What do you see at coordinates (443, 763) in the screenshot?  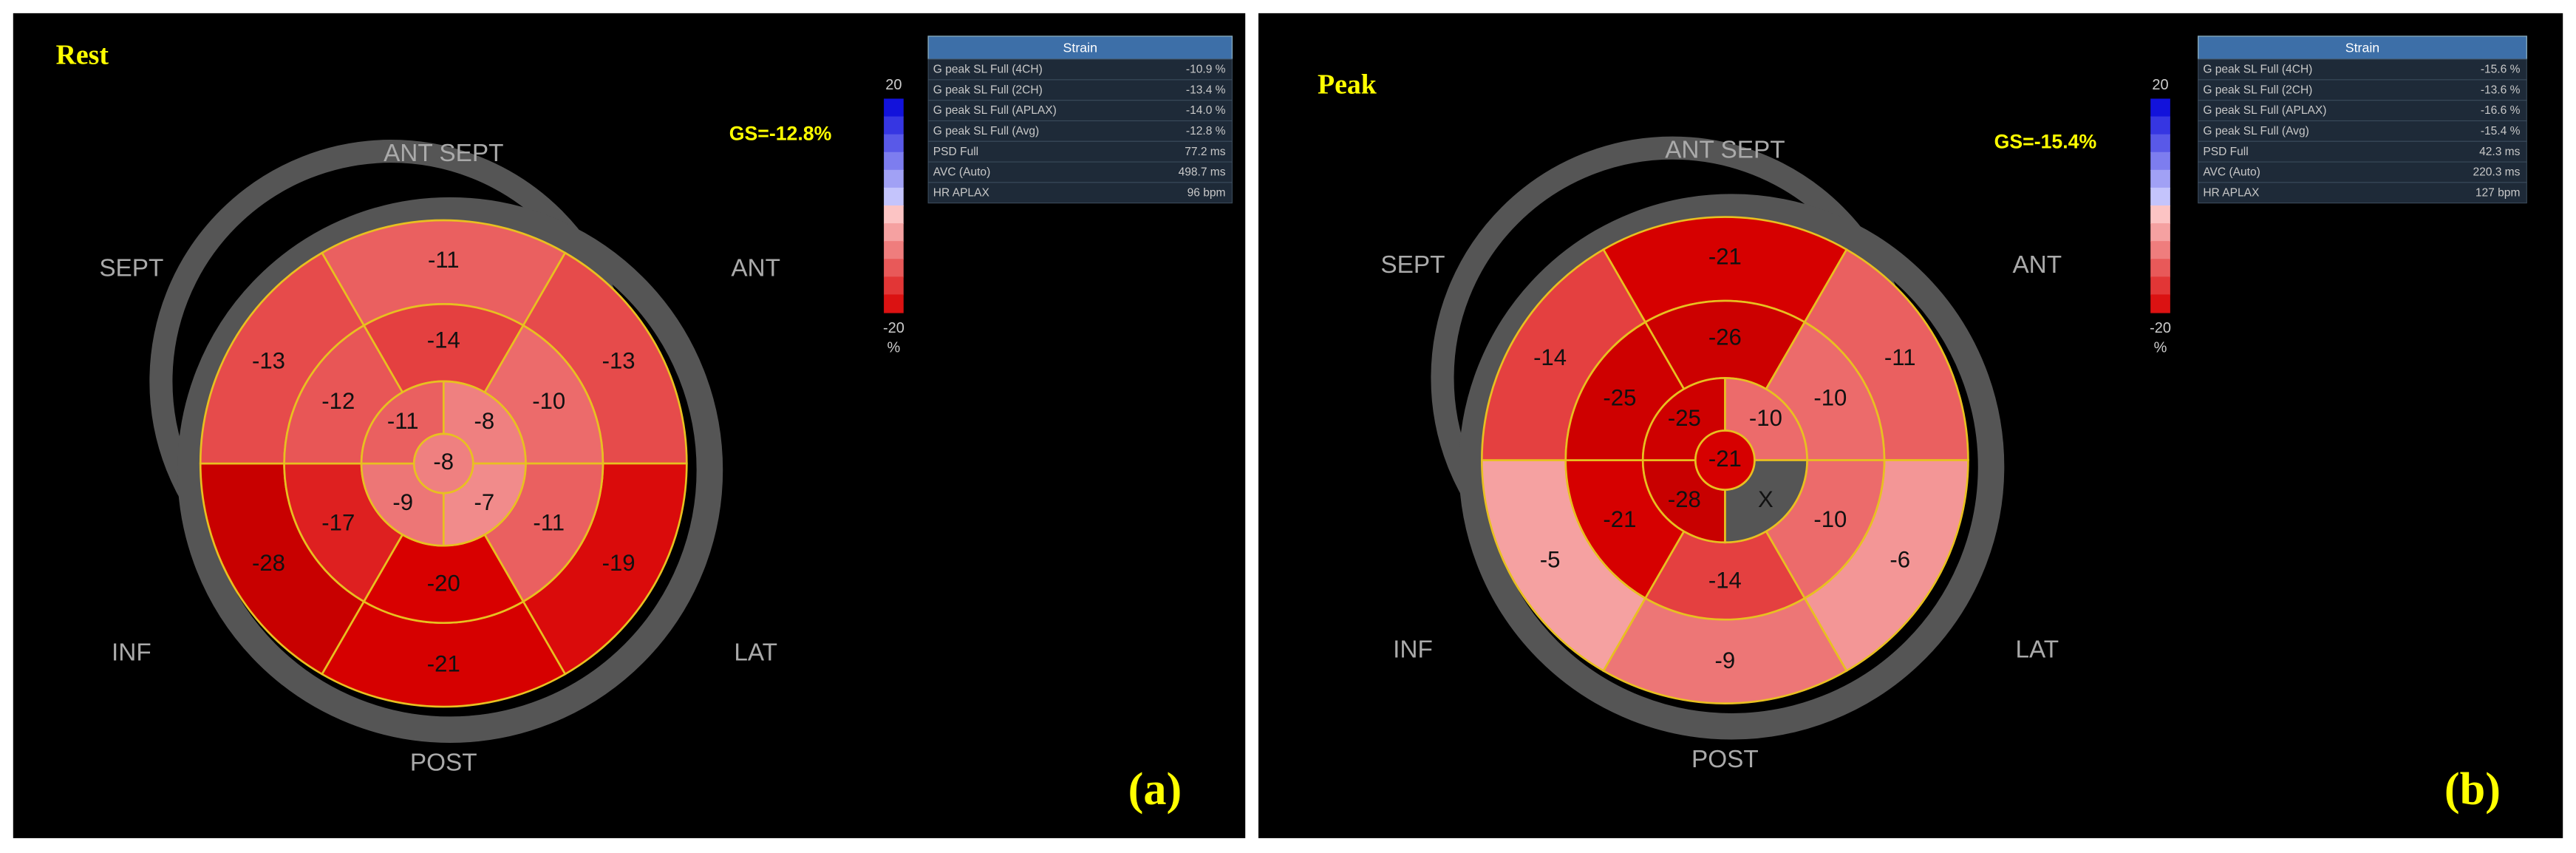 I see `wall-label: POST` at bounding box center [443, 763].